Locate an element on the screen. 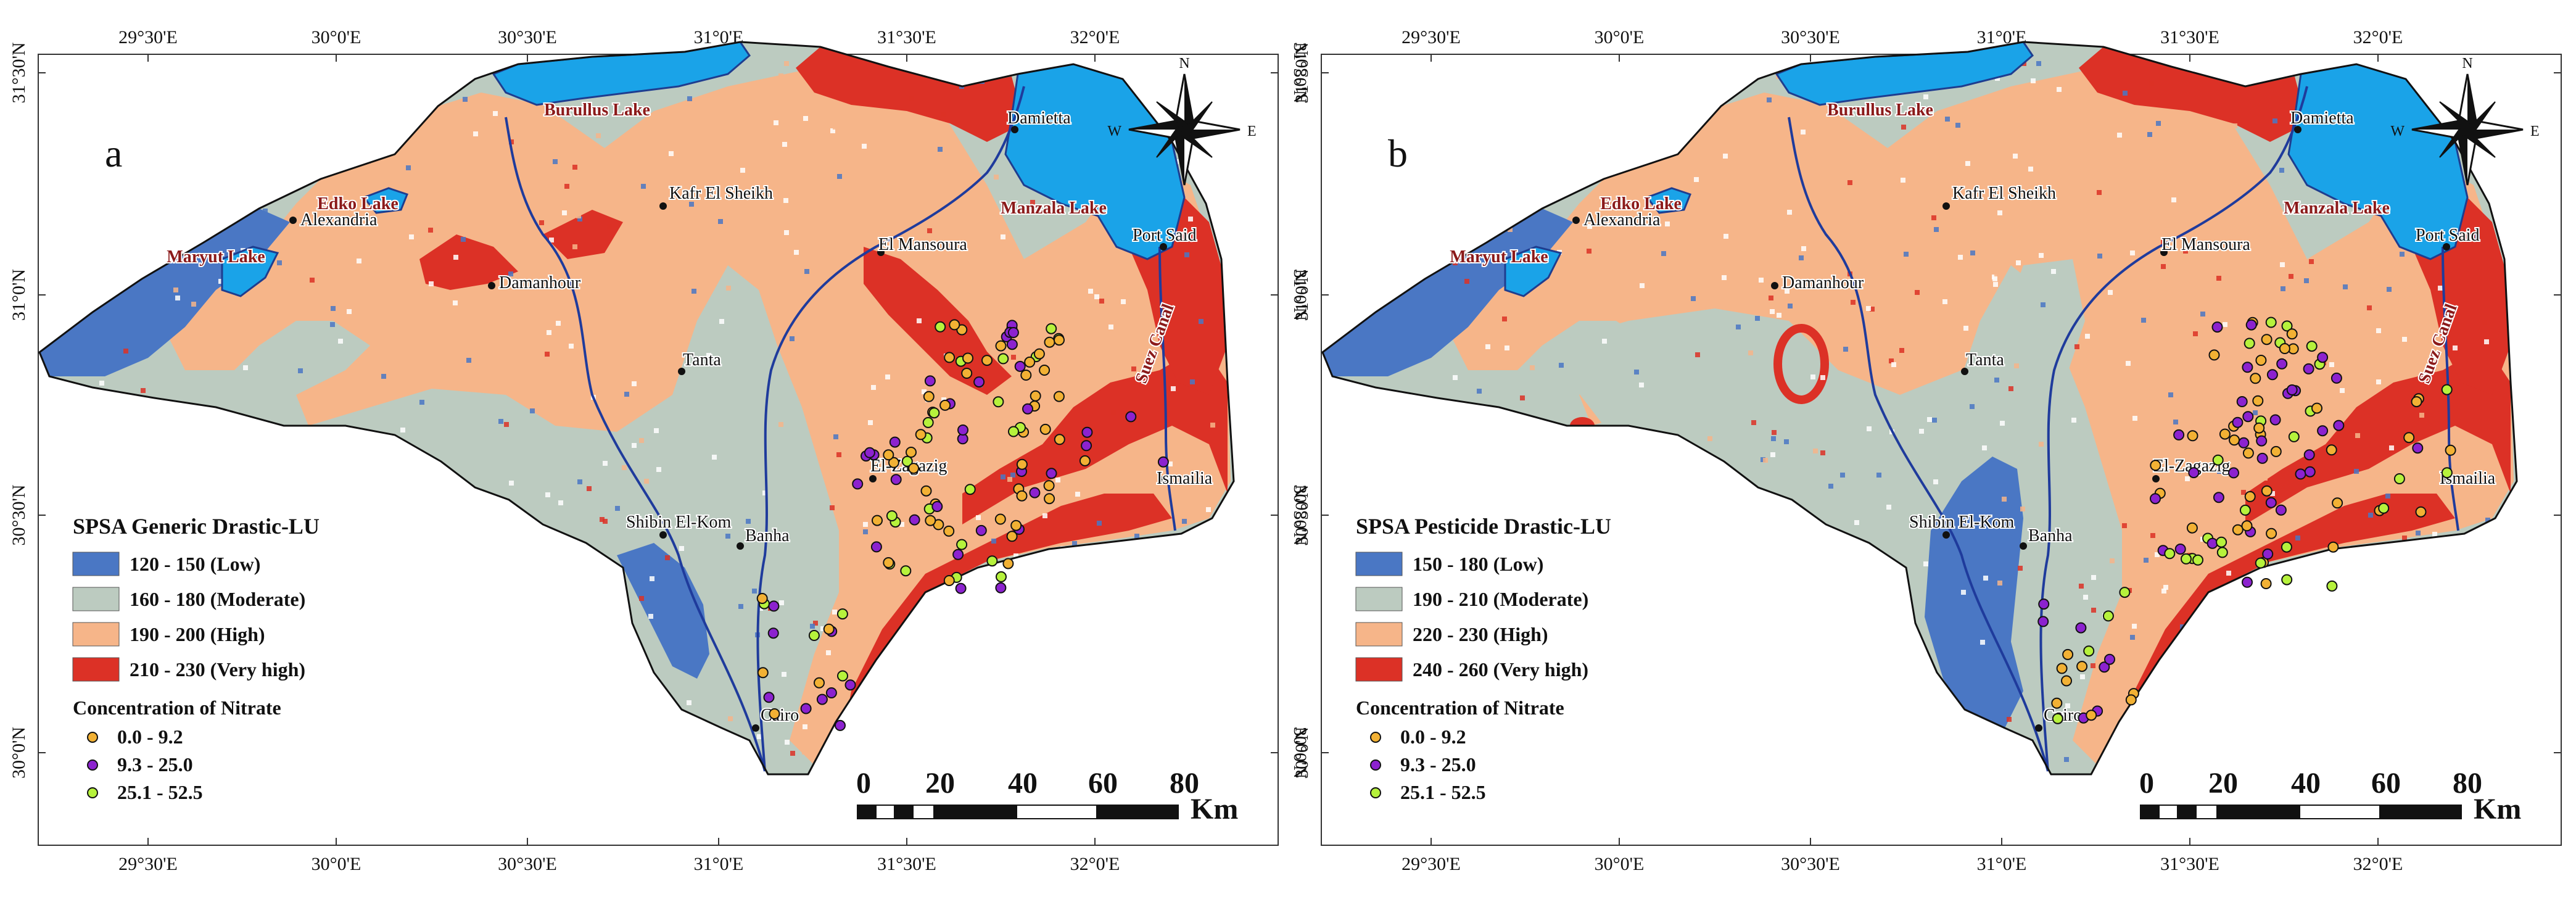  nitrate-legend-label: 25.1 - 52.5 is located at coordinates (160, 792).